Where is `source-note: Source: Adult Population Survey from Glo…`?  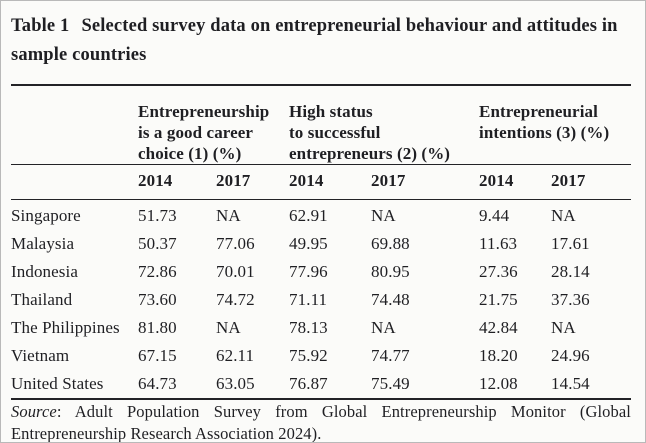 source-note: Source: Adult Population Survey from Glo… is located at coordinates (321, 422).